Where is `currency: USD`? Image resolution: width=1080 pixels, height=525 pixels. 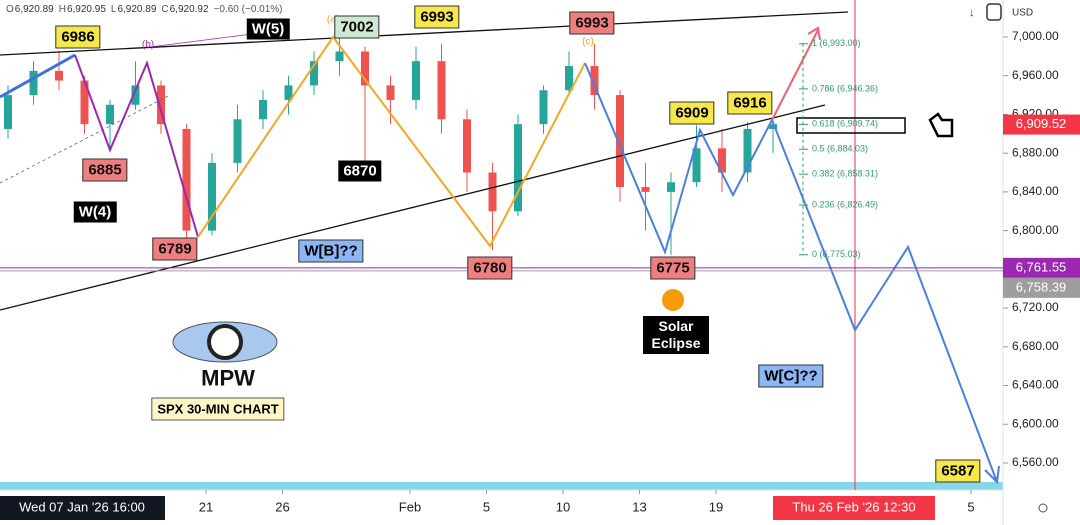
currency: USD is located at coordinates (1022, 13).